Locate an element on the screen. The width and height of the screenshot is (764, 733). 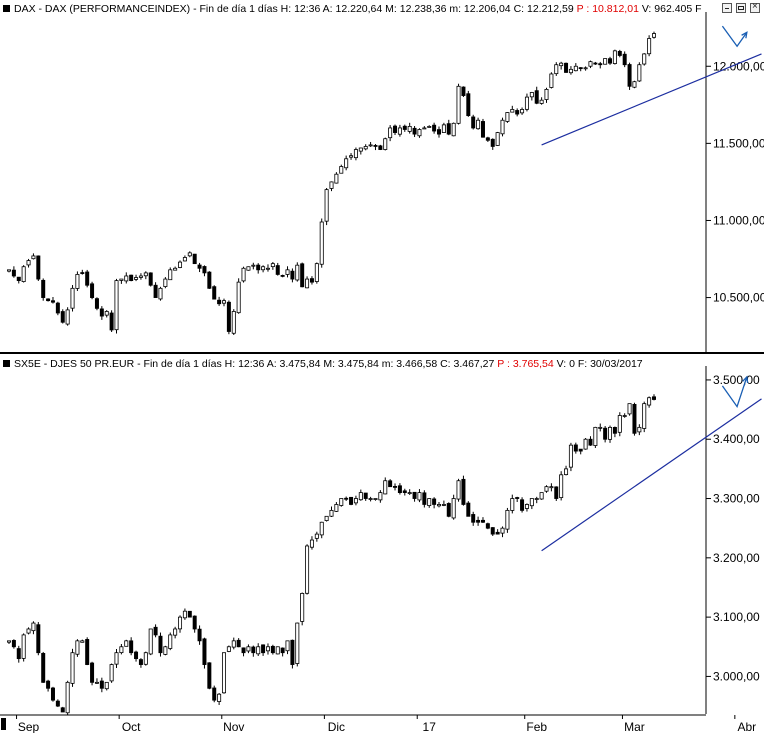
x-tick-label-nov: Nov is located at coordinates (233, 726).